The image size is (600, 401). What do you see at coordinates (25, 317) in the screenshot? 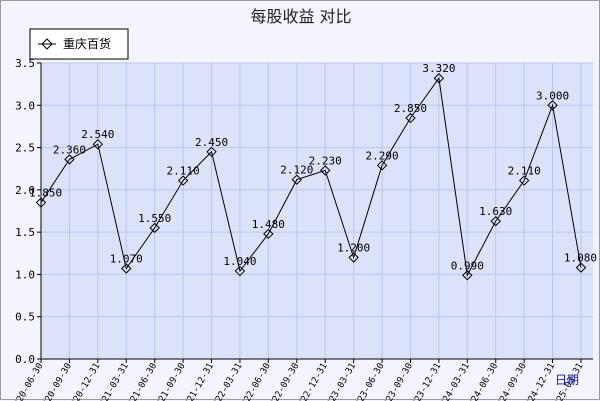
I see `y-tick-label: 0.5` at bounding box center [25, 317].